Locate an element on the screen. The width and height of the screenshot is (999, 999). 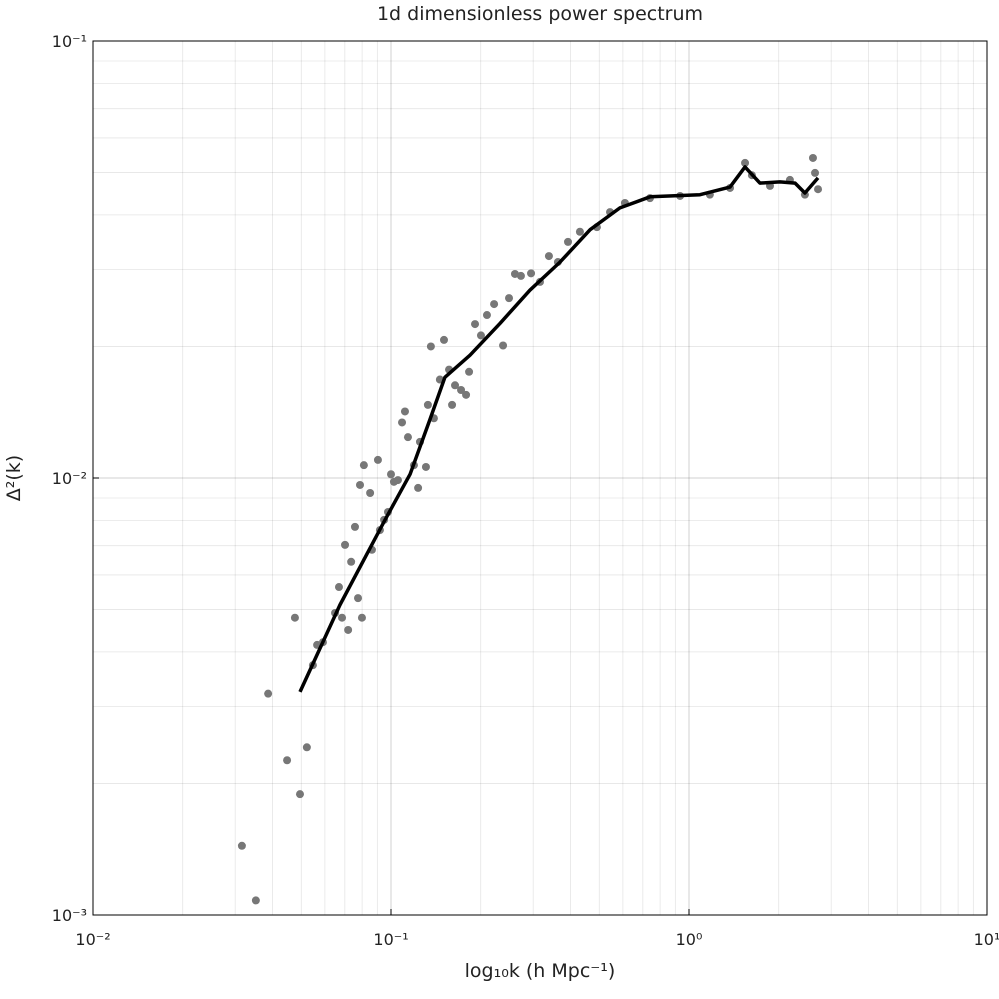
y-tick-label: 10⁻² is located at coordinates (69, 478).